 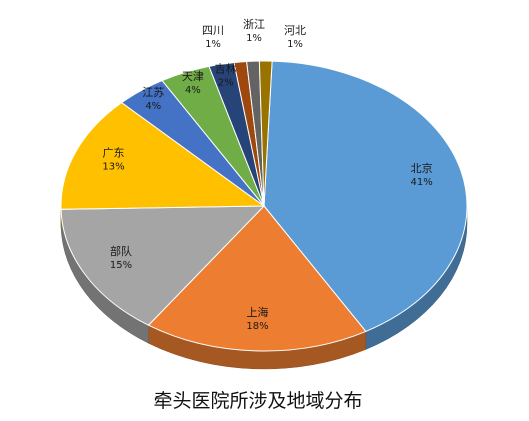 I want to click on slice-value-5: 4%, so click(x=193, y=90).